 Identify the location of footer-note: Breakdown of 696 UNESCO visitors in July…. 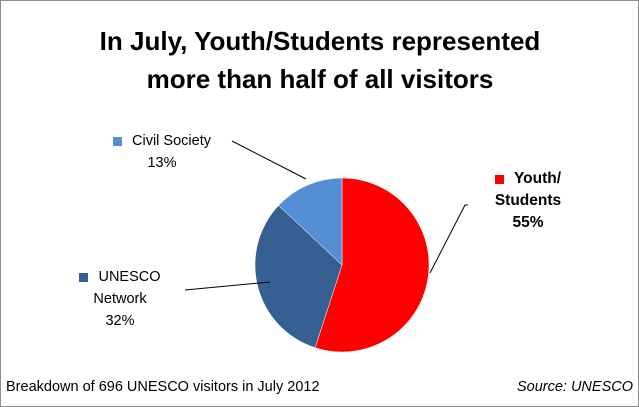
(163, 387).